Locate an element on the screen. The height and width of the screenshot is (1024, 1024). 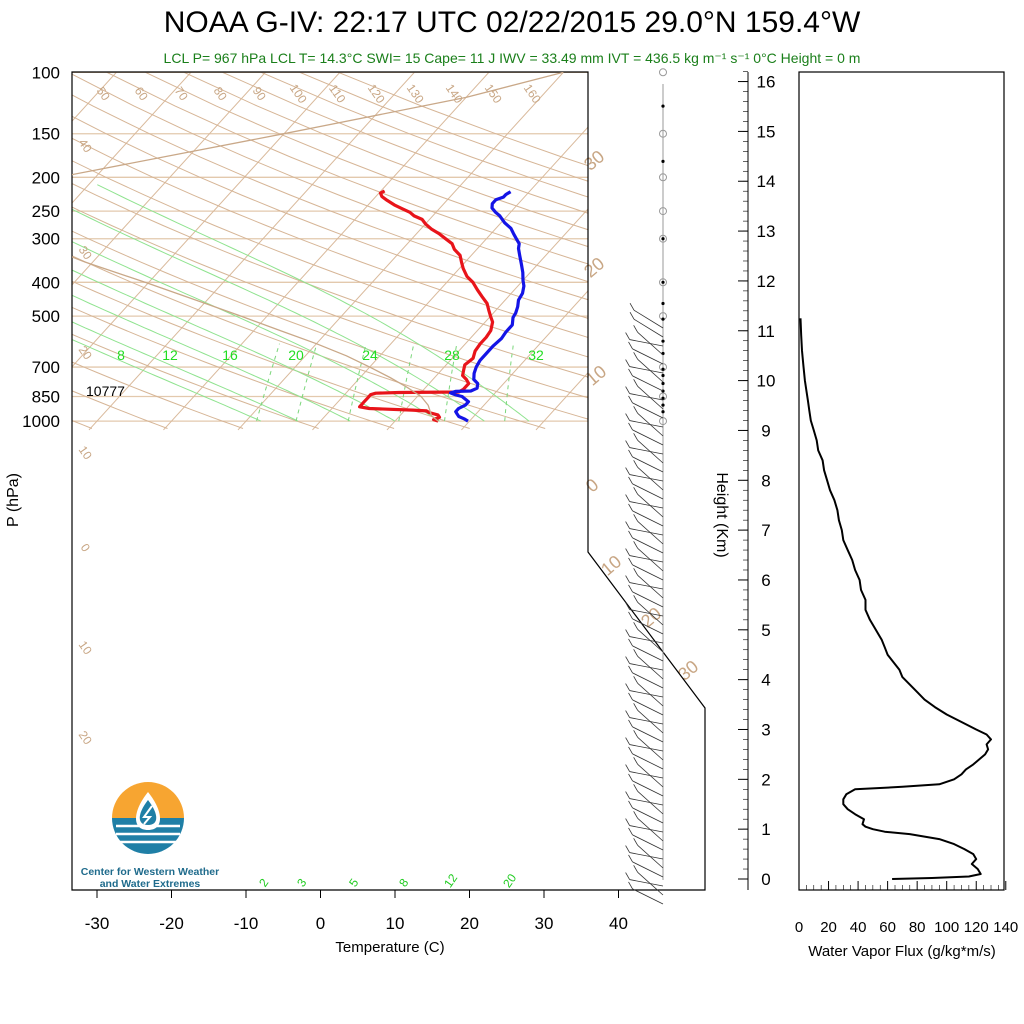
temperature-tick-label: 10 is located at coordinates (395, 923).